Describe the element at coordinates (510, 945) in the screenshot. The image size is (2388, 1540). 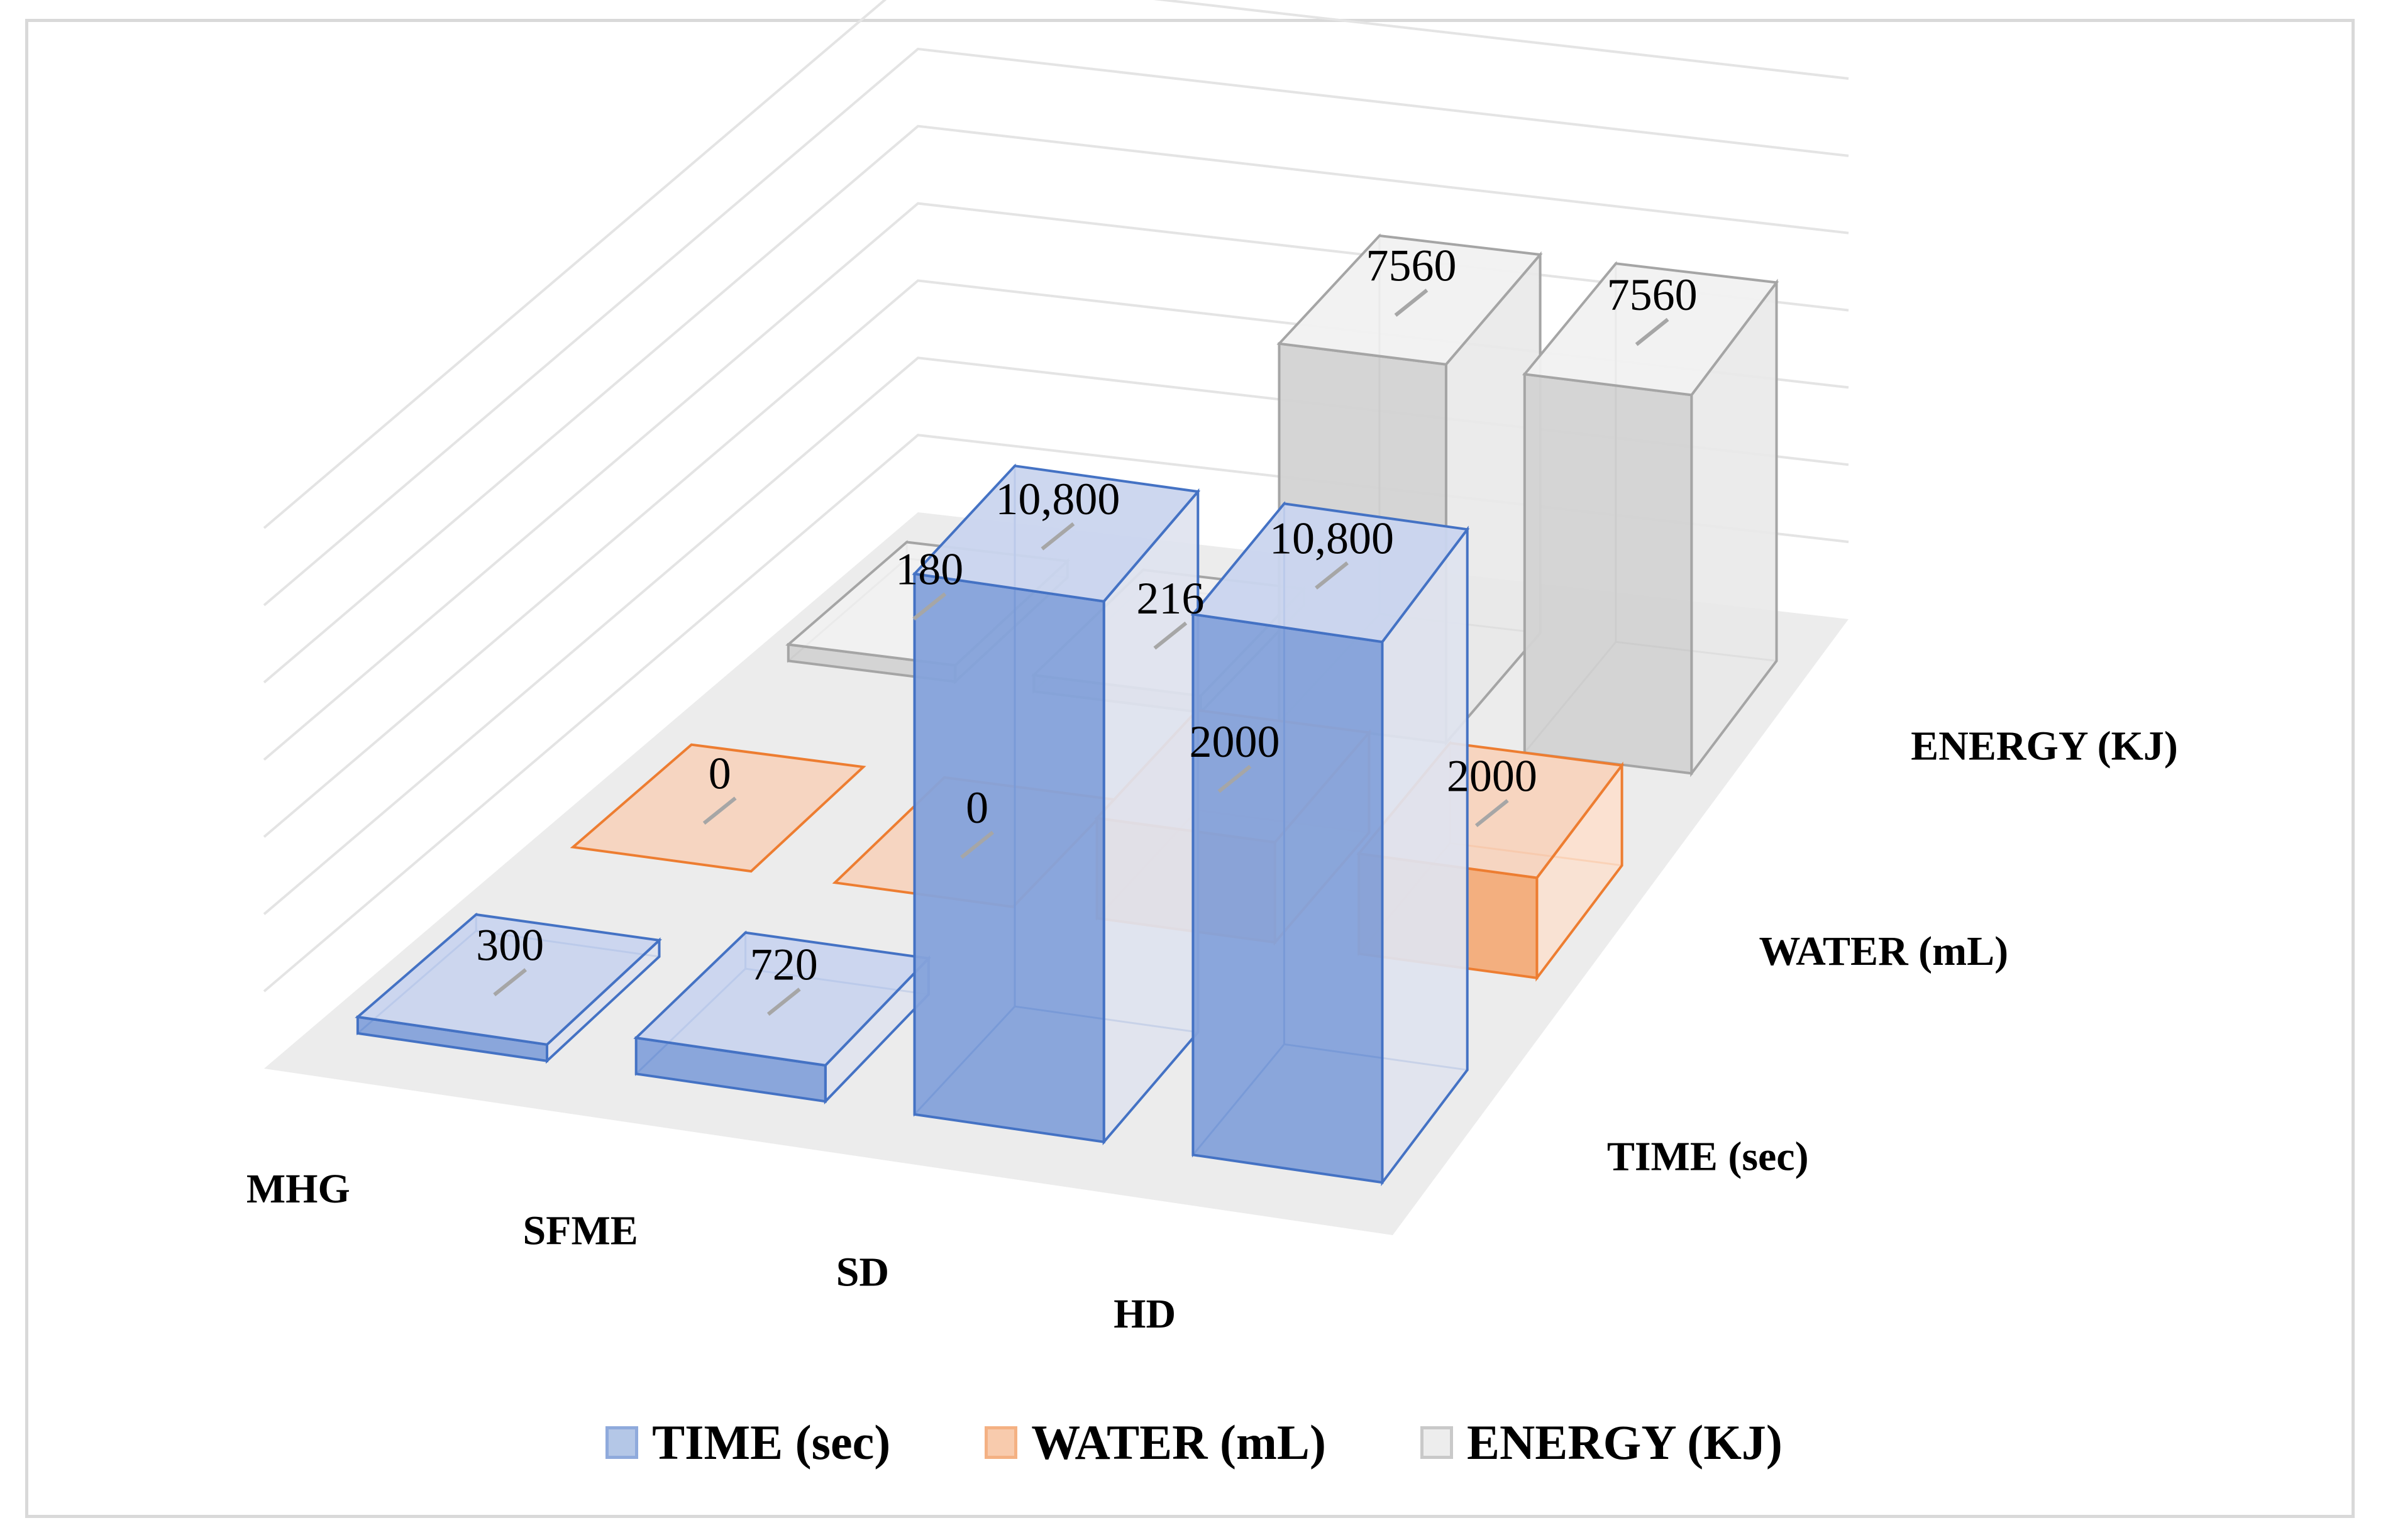
I see `data-label-time-mhg: 300` at that location.